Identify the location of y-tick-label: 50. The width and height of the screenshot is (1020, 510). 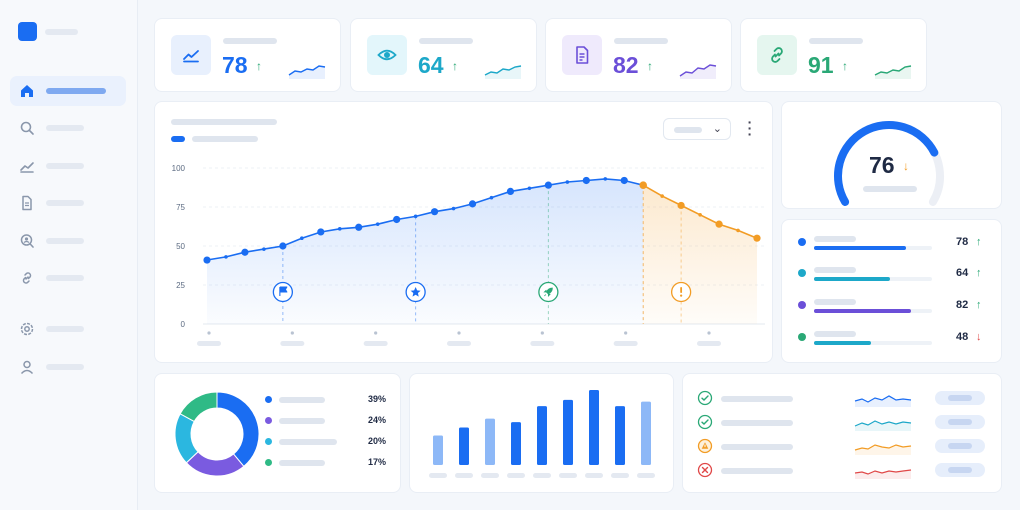
(180, 246).